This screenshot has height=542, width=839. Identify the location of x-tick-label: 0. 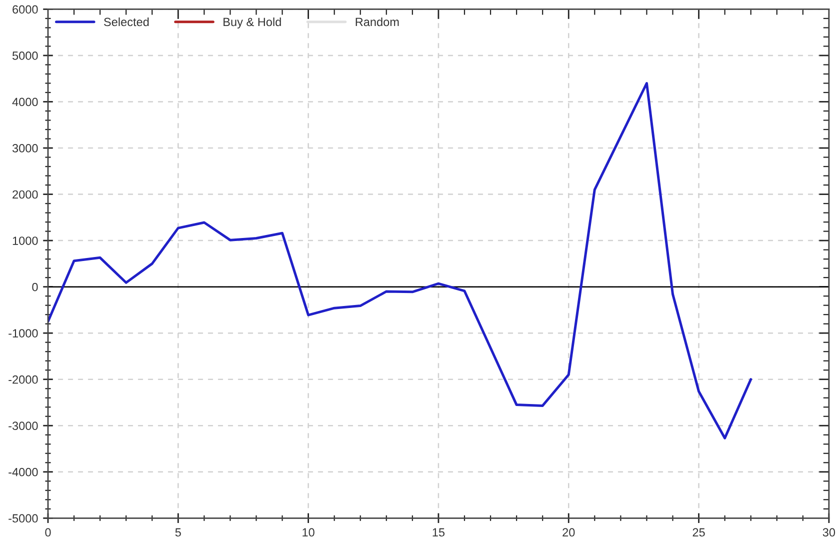
(48, 532).